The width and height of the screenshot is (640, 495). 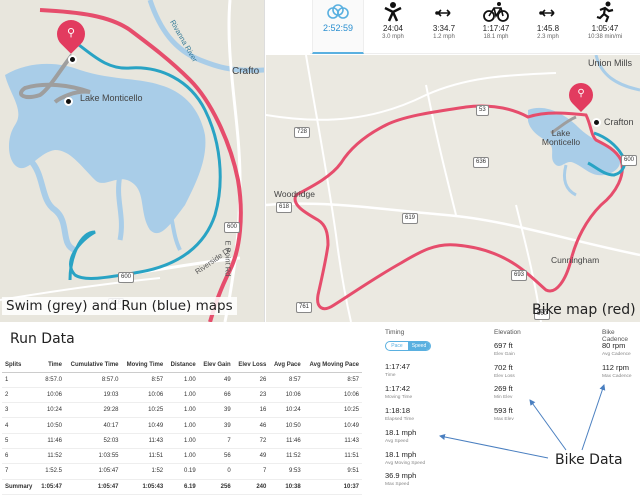 I want to click on elevation-heading: Elevation, so click(x=507, y=332).